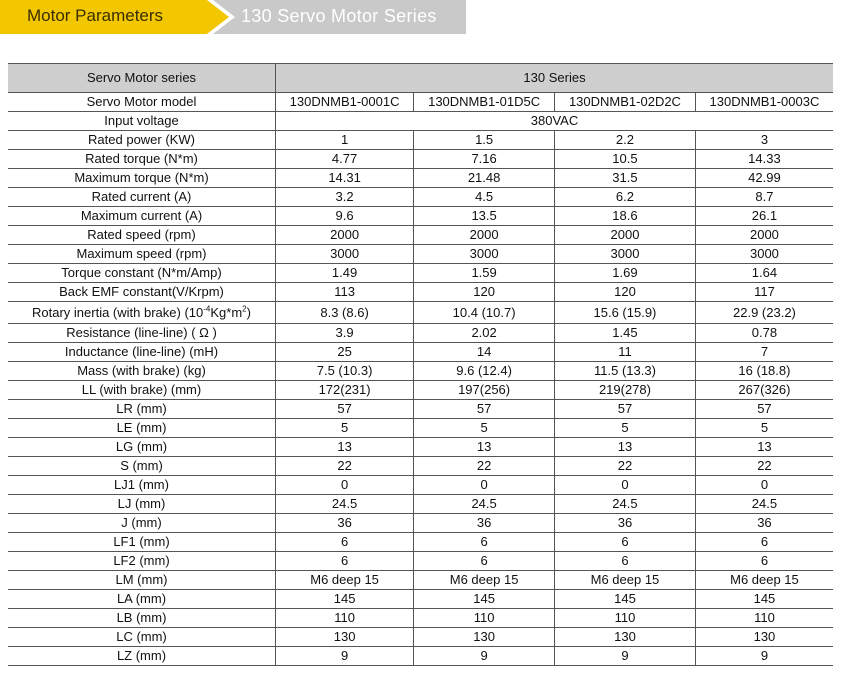 Image resolution: width=843 pixels, height=679 pixels. What do you see at coordinates (625, 292) in the screenshot?
I see `row-value: 120` at bounding box center [625, 292].